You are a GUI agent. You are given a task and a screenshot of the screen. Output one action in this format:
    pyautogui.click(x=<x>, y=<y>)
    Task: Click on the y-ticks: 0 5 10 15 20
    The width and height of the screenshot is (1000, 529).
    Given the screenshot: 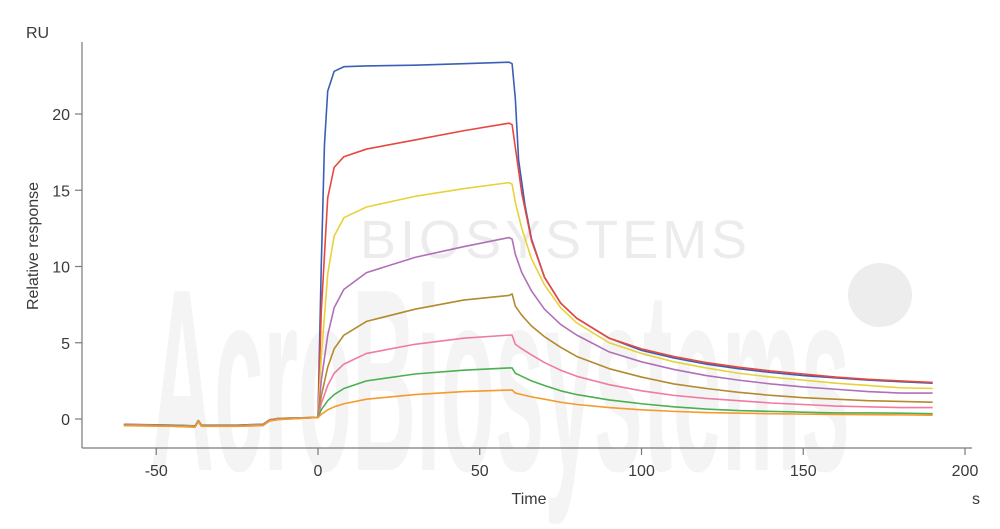 What is the action you would take?
    pyautogui.click(x=67, y=268)
    